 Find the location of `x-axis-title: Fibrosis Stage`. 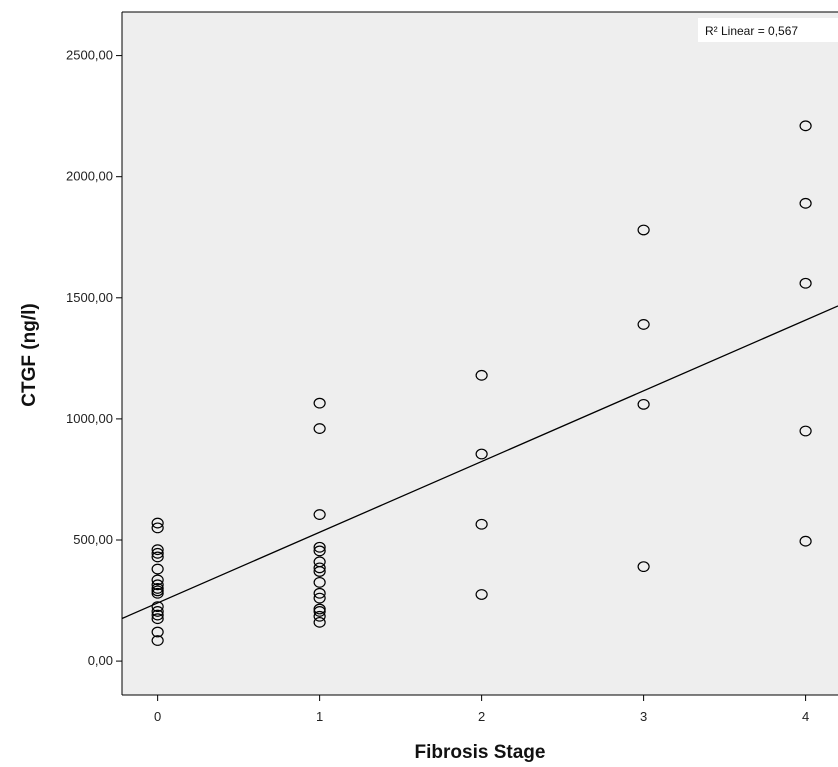

x-axis-title: Fibrosis Stage is located at coordinates (480, 752).